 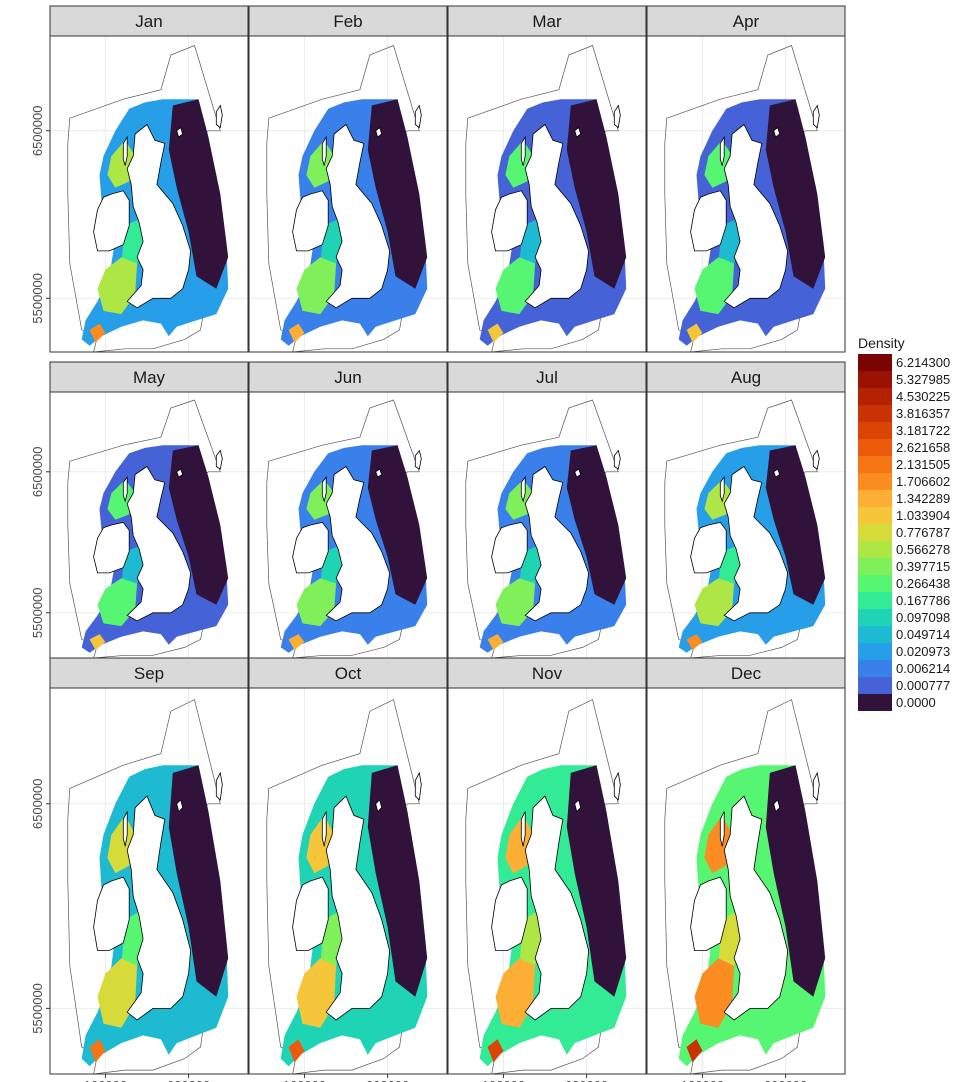 What do you see at coordinates (547, 673) in the screenshot?
I see `facet-strip-label: Nov` at bounding box center [547, 673].